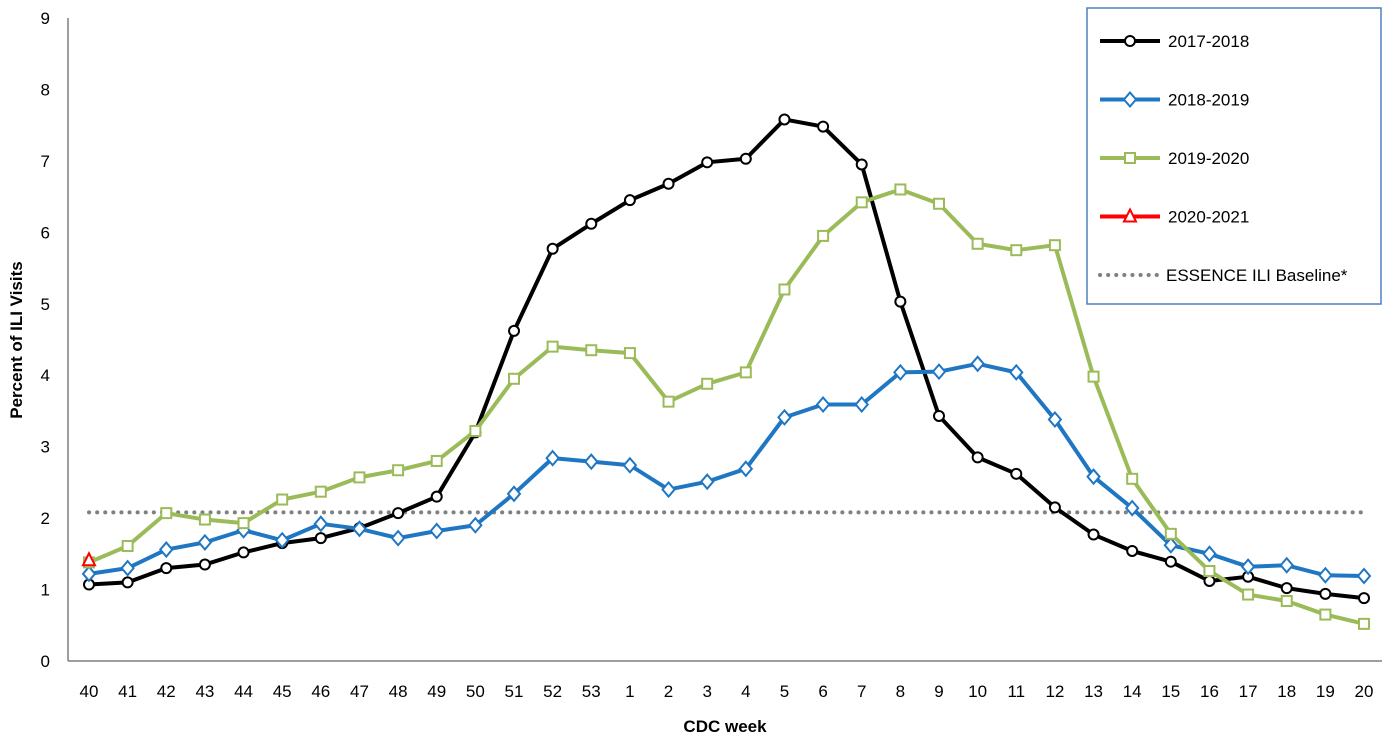 The width and height of the screenshot is (1390, 739). What do you see at coordinates (591, 691) in the screenshot?
I see `x-tick-label: 53` at bounding box center [591, 691].